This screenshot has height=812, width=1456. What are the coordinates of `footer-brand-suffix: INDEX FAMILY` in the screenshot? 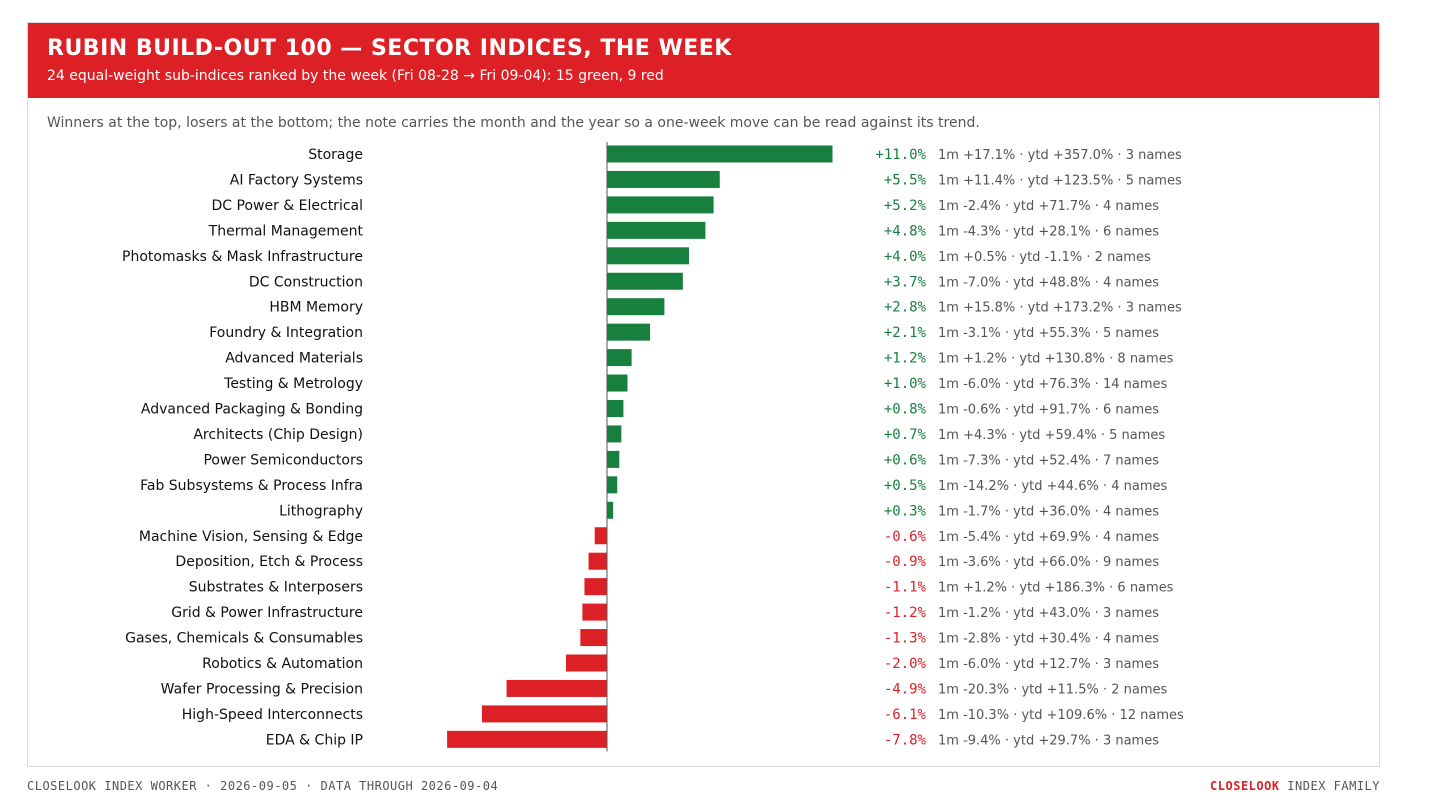 It's located at (1329, 786).